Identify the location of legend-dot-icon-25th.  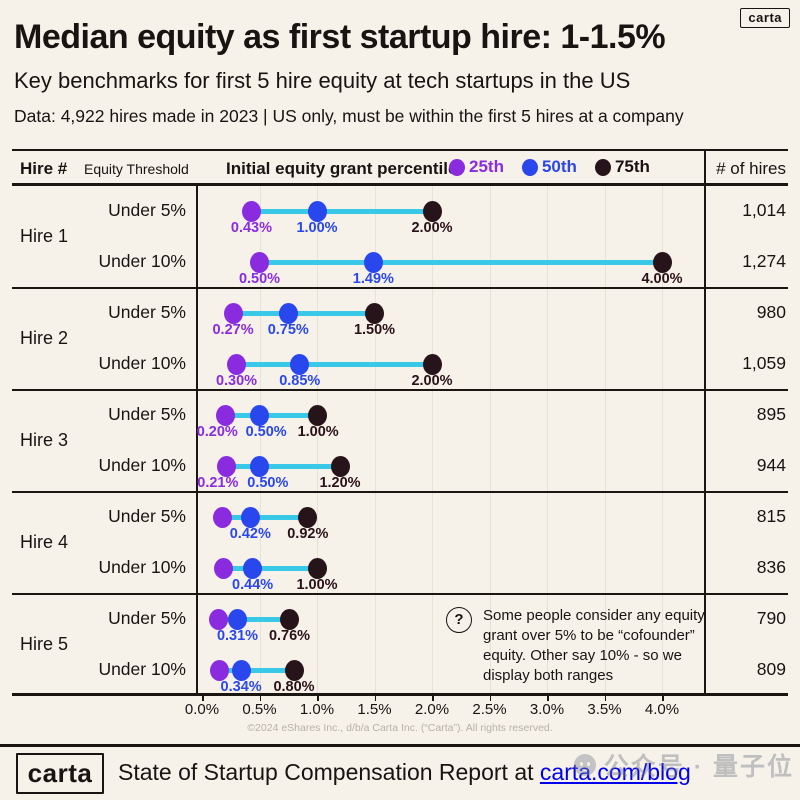
(457, 167).